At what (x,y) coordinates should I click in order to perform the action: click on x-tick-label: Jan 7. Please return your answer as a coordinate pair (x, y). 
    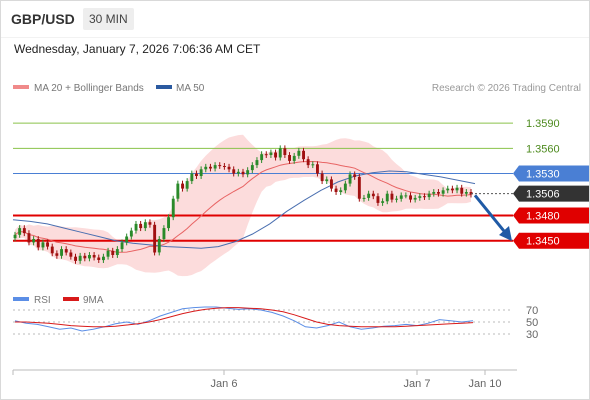
    Looking at the image, I should click on (417, 384).